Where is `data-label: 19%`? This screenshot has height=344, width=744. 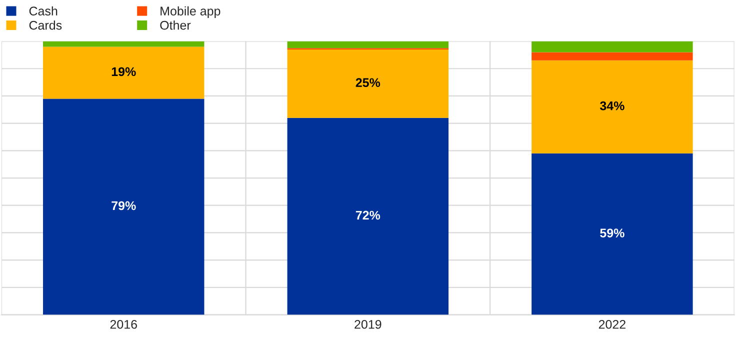 data-label: 19% is located at coordinates (124, 71).